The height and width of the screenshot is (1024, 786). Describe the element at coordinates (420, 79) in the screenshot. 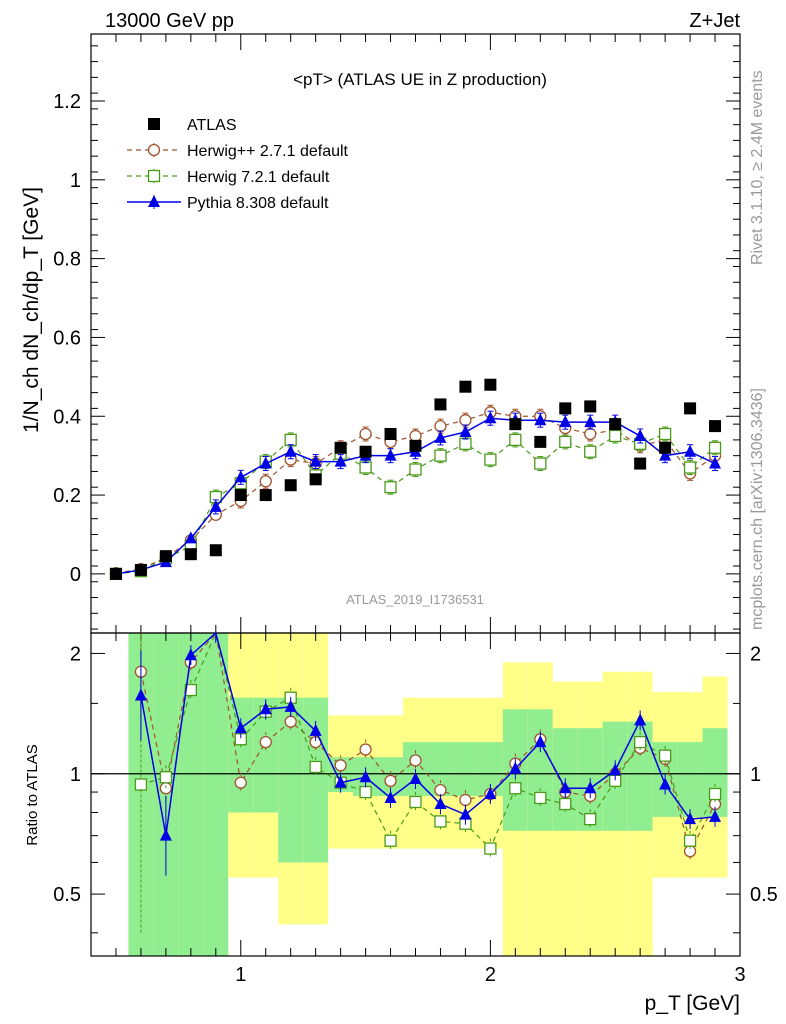

I see `chart-title: <pT> (ATLAS UE in Z production)` at that location.